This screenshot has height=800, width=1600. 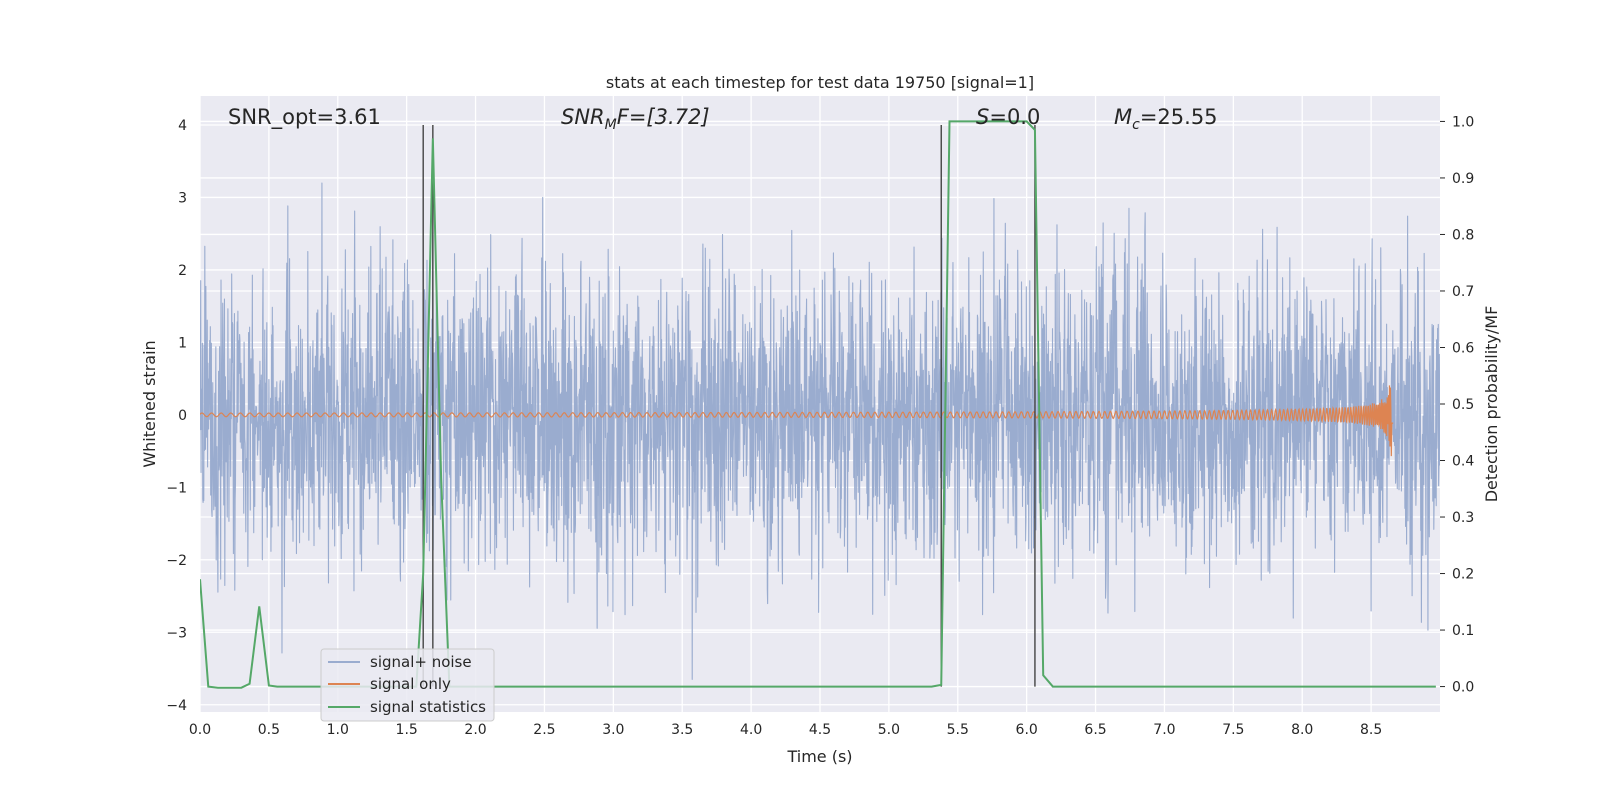 I want to click on x-axis-label: Time (s), so click(x=819, y=756).